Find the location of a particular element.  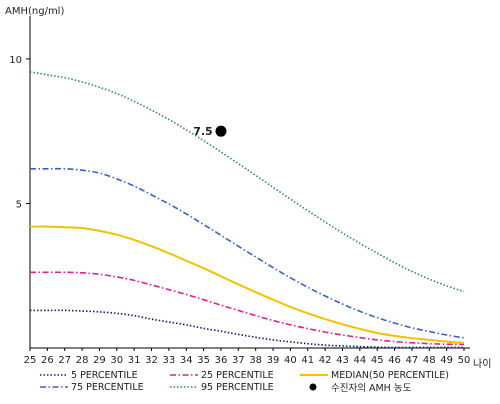

x-tick-label: 50 is located at coordinates (464, 360).